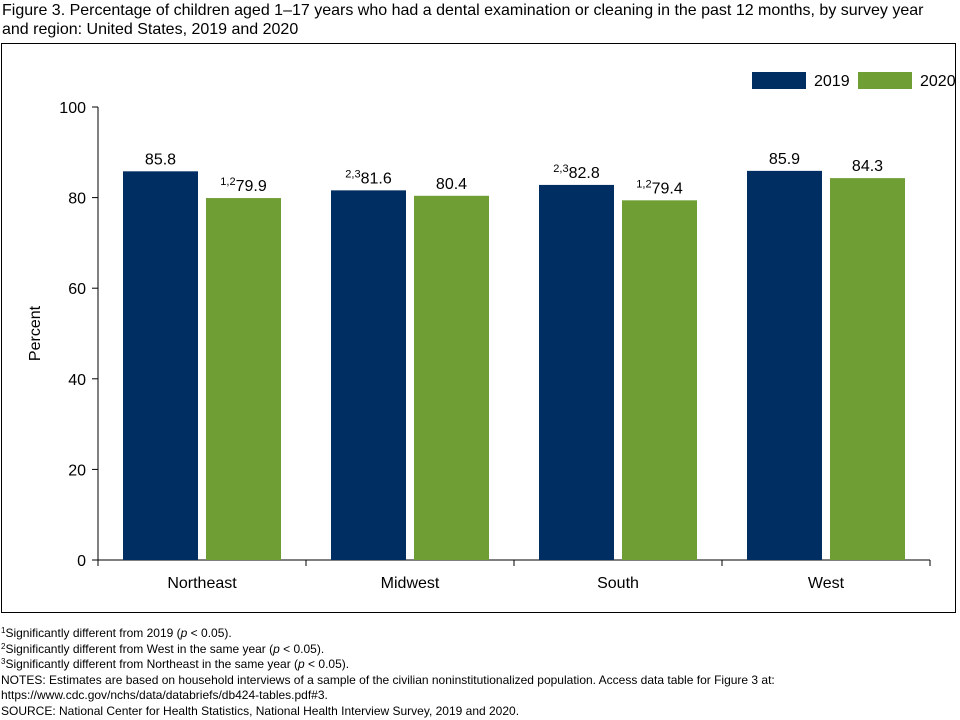  I want to click on data-label-midwest-2019: 2,381.6, so click(368, 177).